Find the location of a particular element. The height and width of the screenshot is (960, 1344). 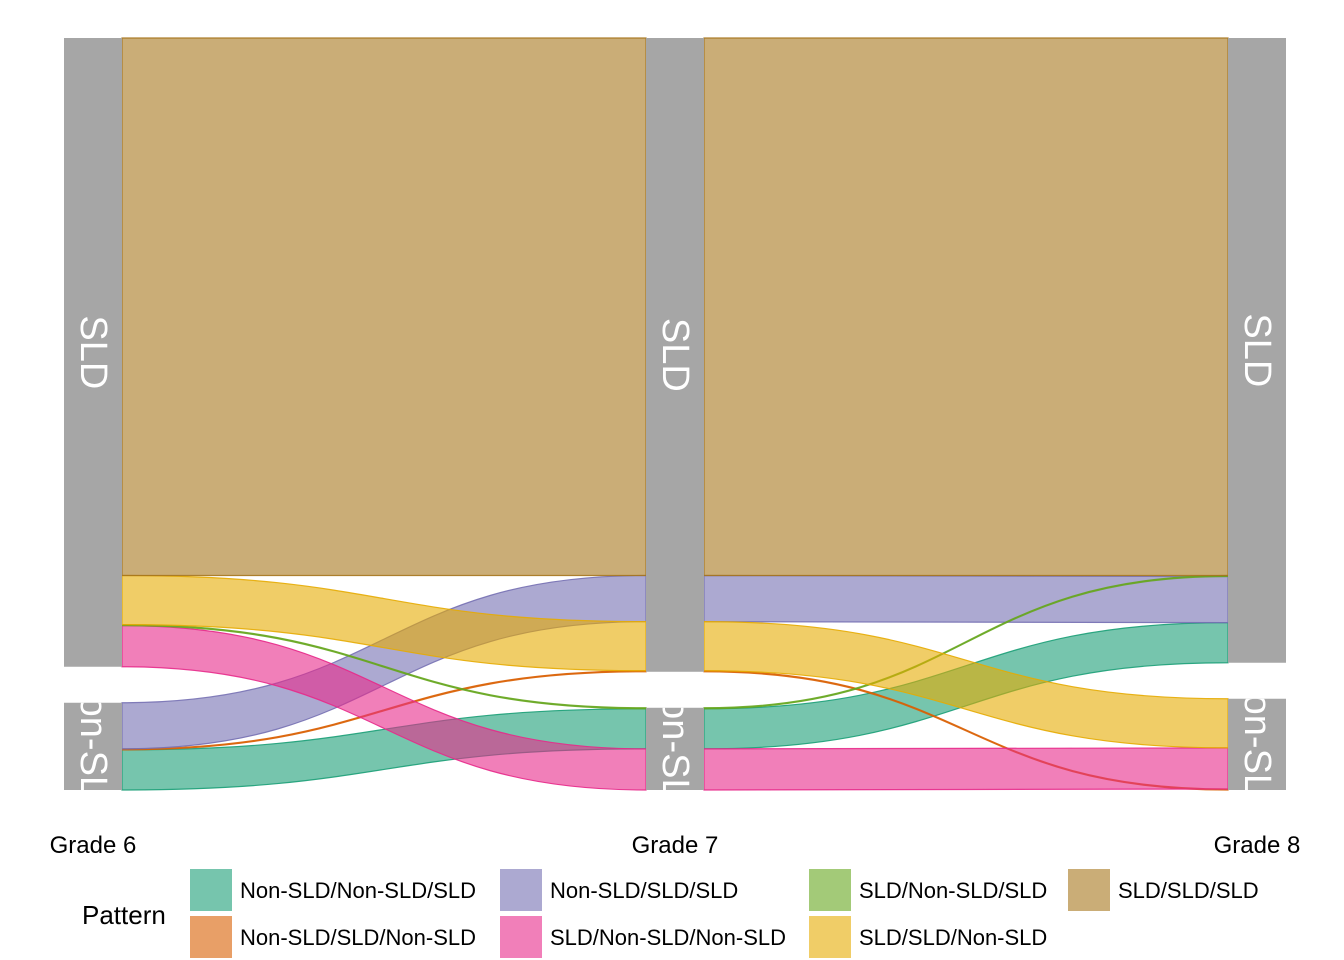

stratum-grade-7-sld is located at coordinates (675, 355).